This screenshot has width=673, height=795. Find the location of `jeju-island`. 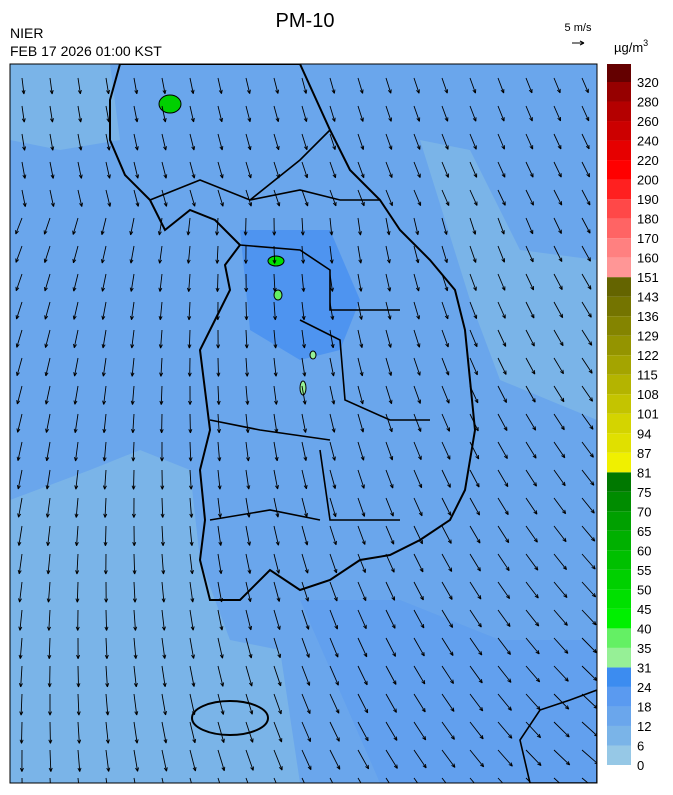

jeju-island is located at coordinates (230, 718).